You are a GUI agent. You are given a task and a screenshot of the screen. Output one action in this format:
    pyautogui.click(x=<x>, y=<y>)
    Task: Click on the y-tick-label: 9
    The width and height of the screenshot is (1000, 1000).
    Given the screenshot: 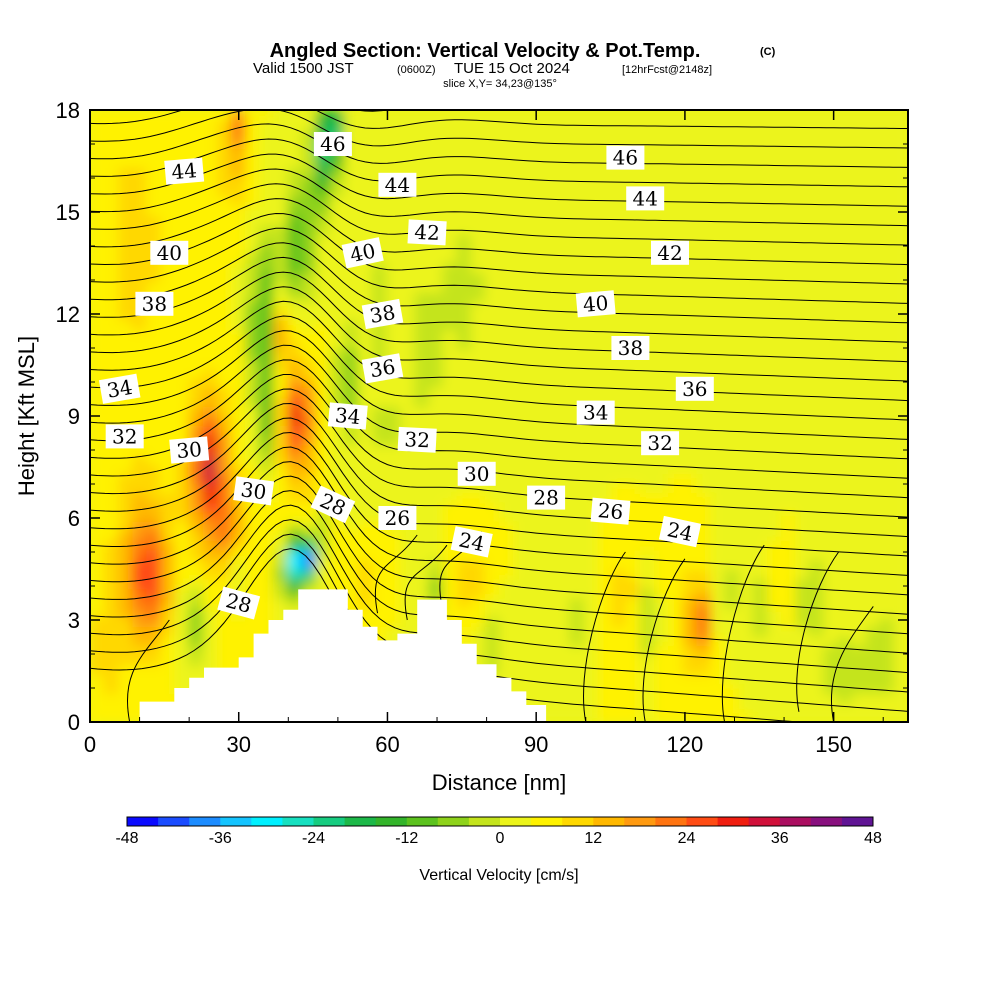 What is the action you would take?
    pyautogui.click(x=74, y=416)
    